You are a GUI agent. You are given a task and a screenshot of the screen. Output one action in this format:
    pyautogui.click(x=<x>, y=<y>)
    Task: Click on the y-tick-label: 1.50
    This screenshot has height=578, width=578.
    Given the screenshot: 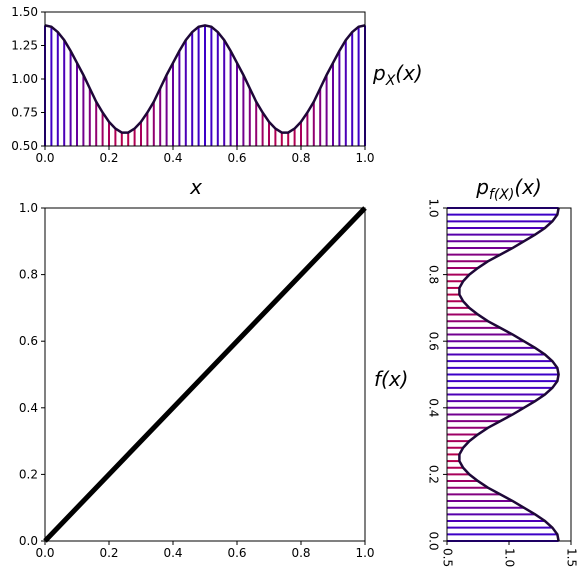 What is the action you would take?
    pyautogui.click(x=24, y=12)
    